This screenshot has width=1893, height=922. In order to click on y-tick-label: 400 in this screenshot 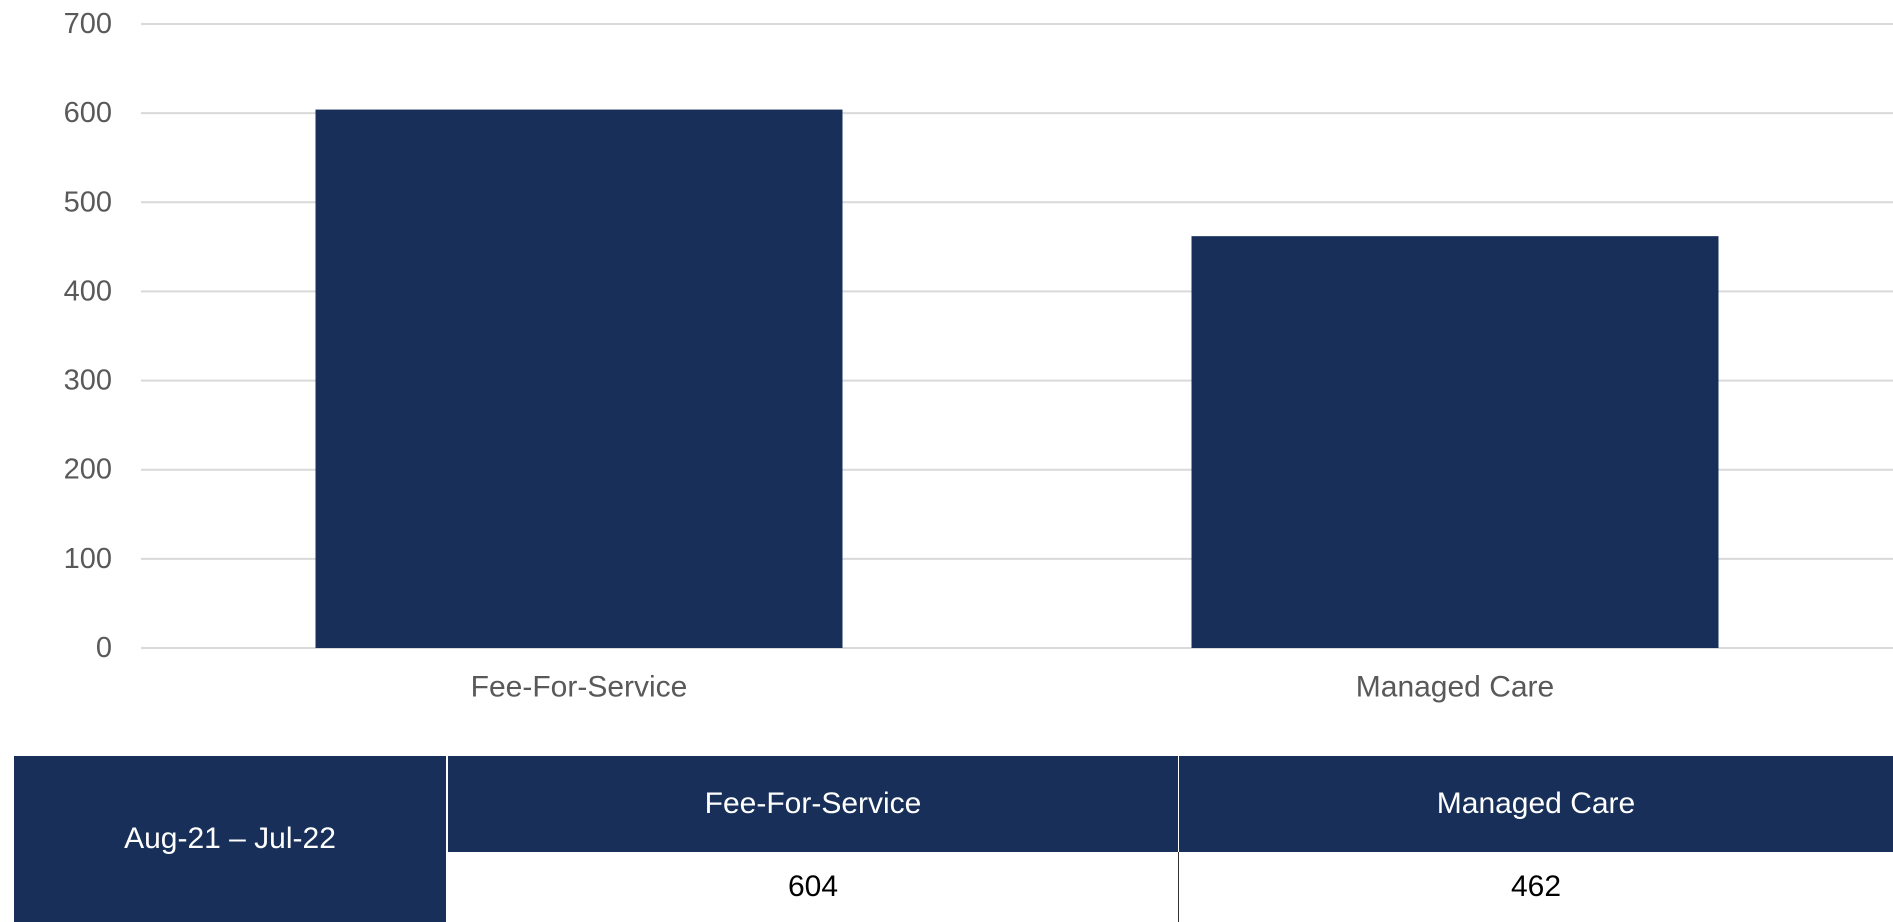, I will do `click(88, 291)`.